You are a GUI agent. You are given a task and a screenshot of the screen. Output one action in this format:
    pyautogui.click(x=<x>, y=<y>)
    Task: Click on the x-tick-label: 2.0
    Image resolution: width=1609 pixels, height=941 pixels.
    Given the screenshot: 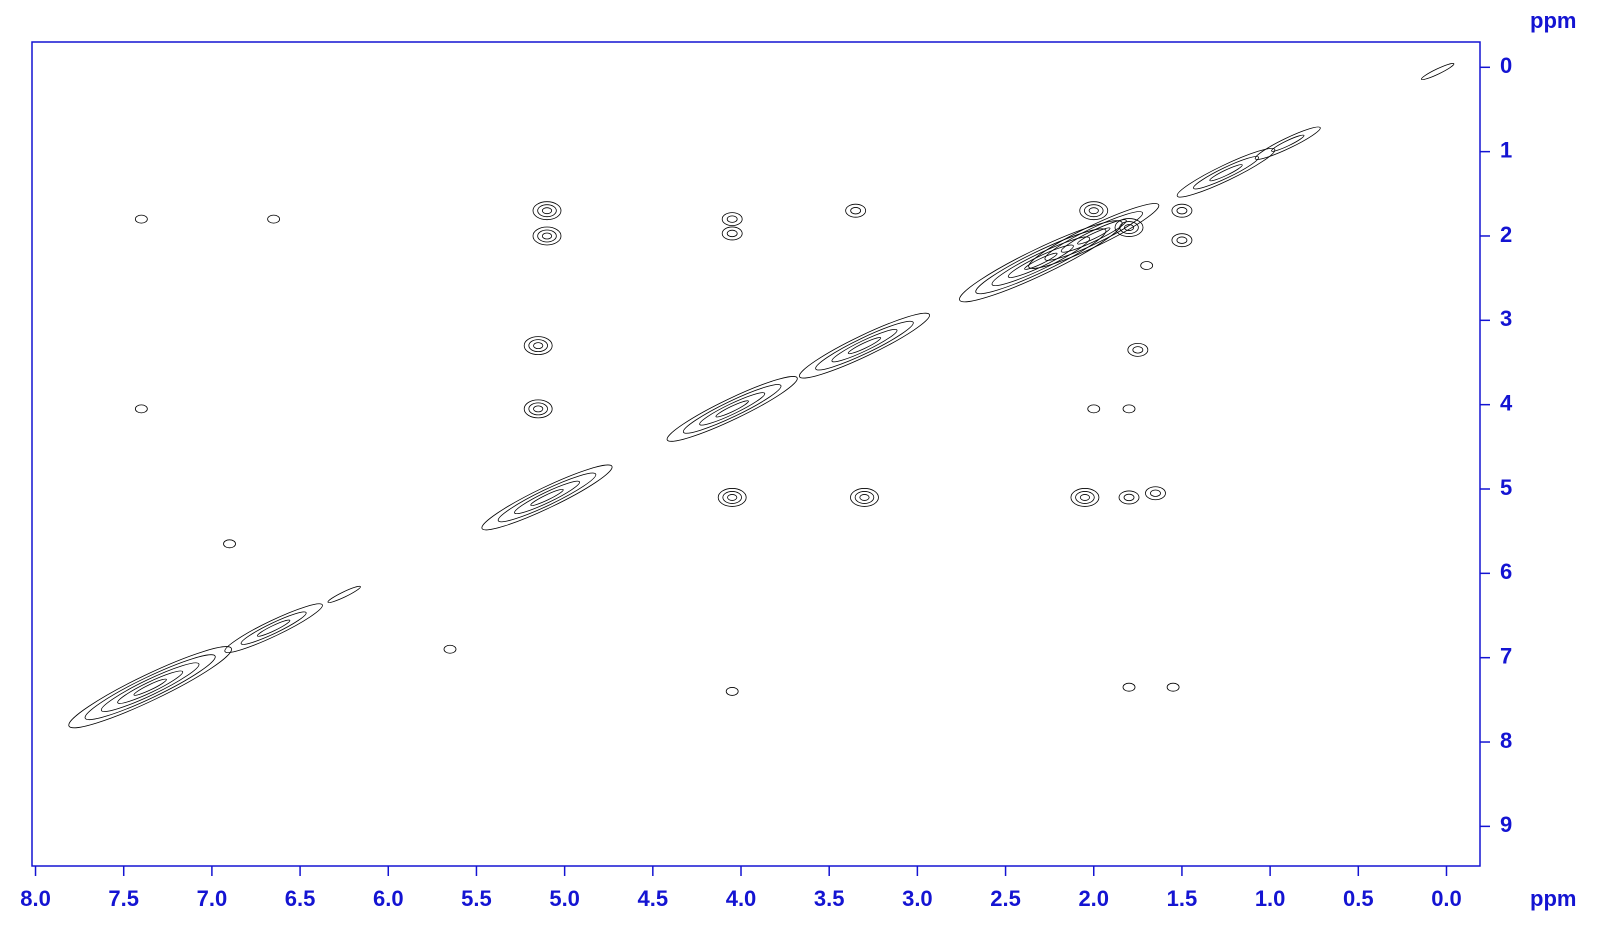 What is the action you would take?
    pyautogui.click(x=1093, y=898)
    